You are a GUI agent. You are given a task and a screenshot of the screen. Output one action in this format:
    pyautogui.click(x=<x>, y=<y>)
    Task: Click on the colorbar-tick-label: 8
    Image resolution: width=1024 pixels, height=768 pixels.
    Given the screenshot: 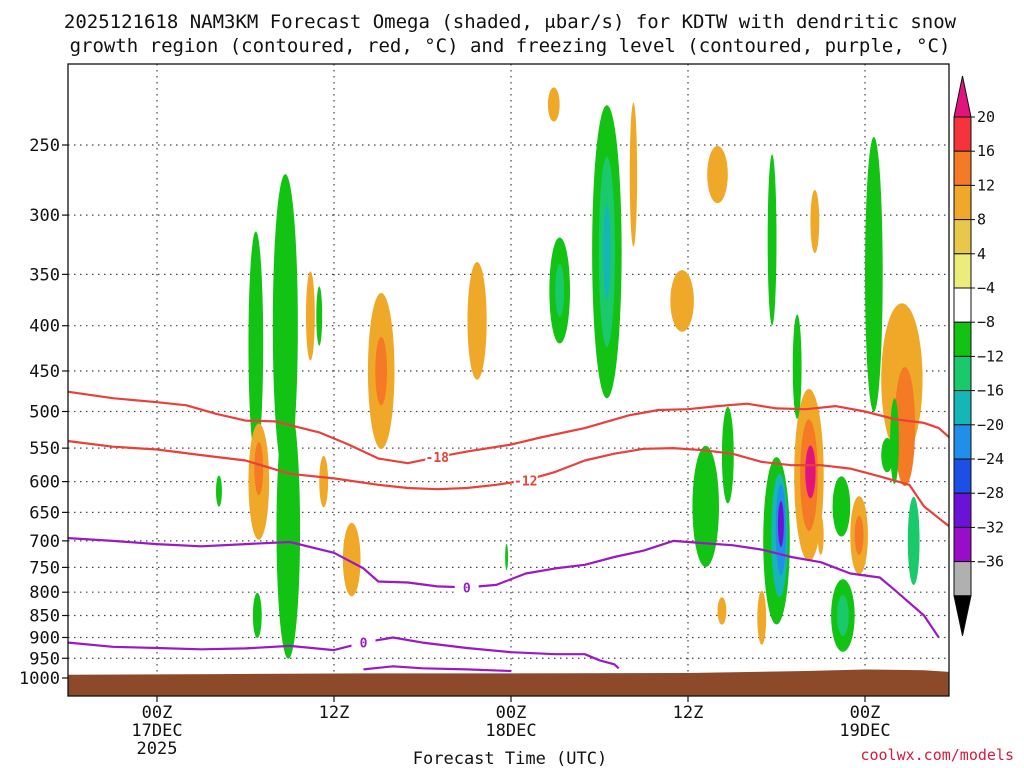 What is the action you would take?
    pyautogui.click(x=981, y=220)
    